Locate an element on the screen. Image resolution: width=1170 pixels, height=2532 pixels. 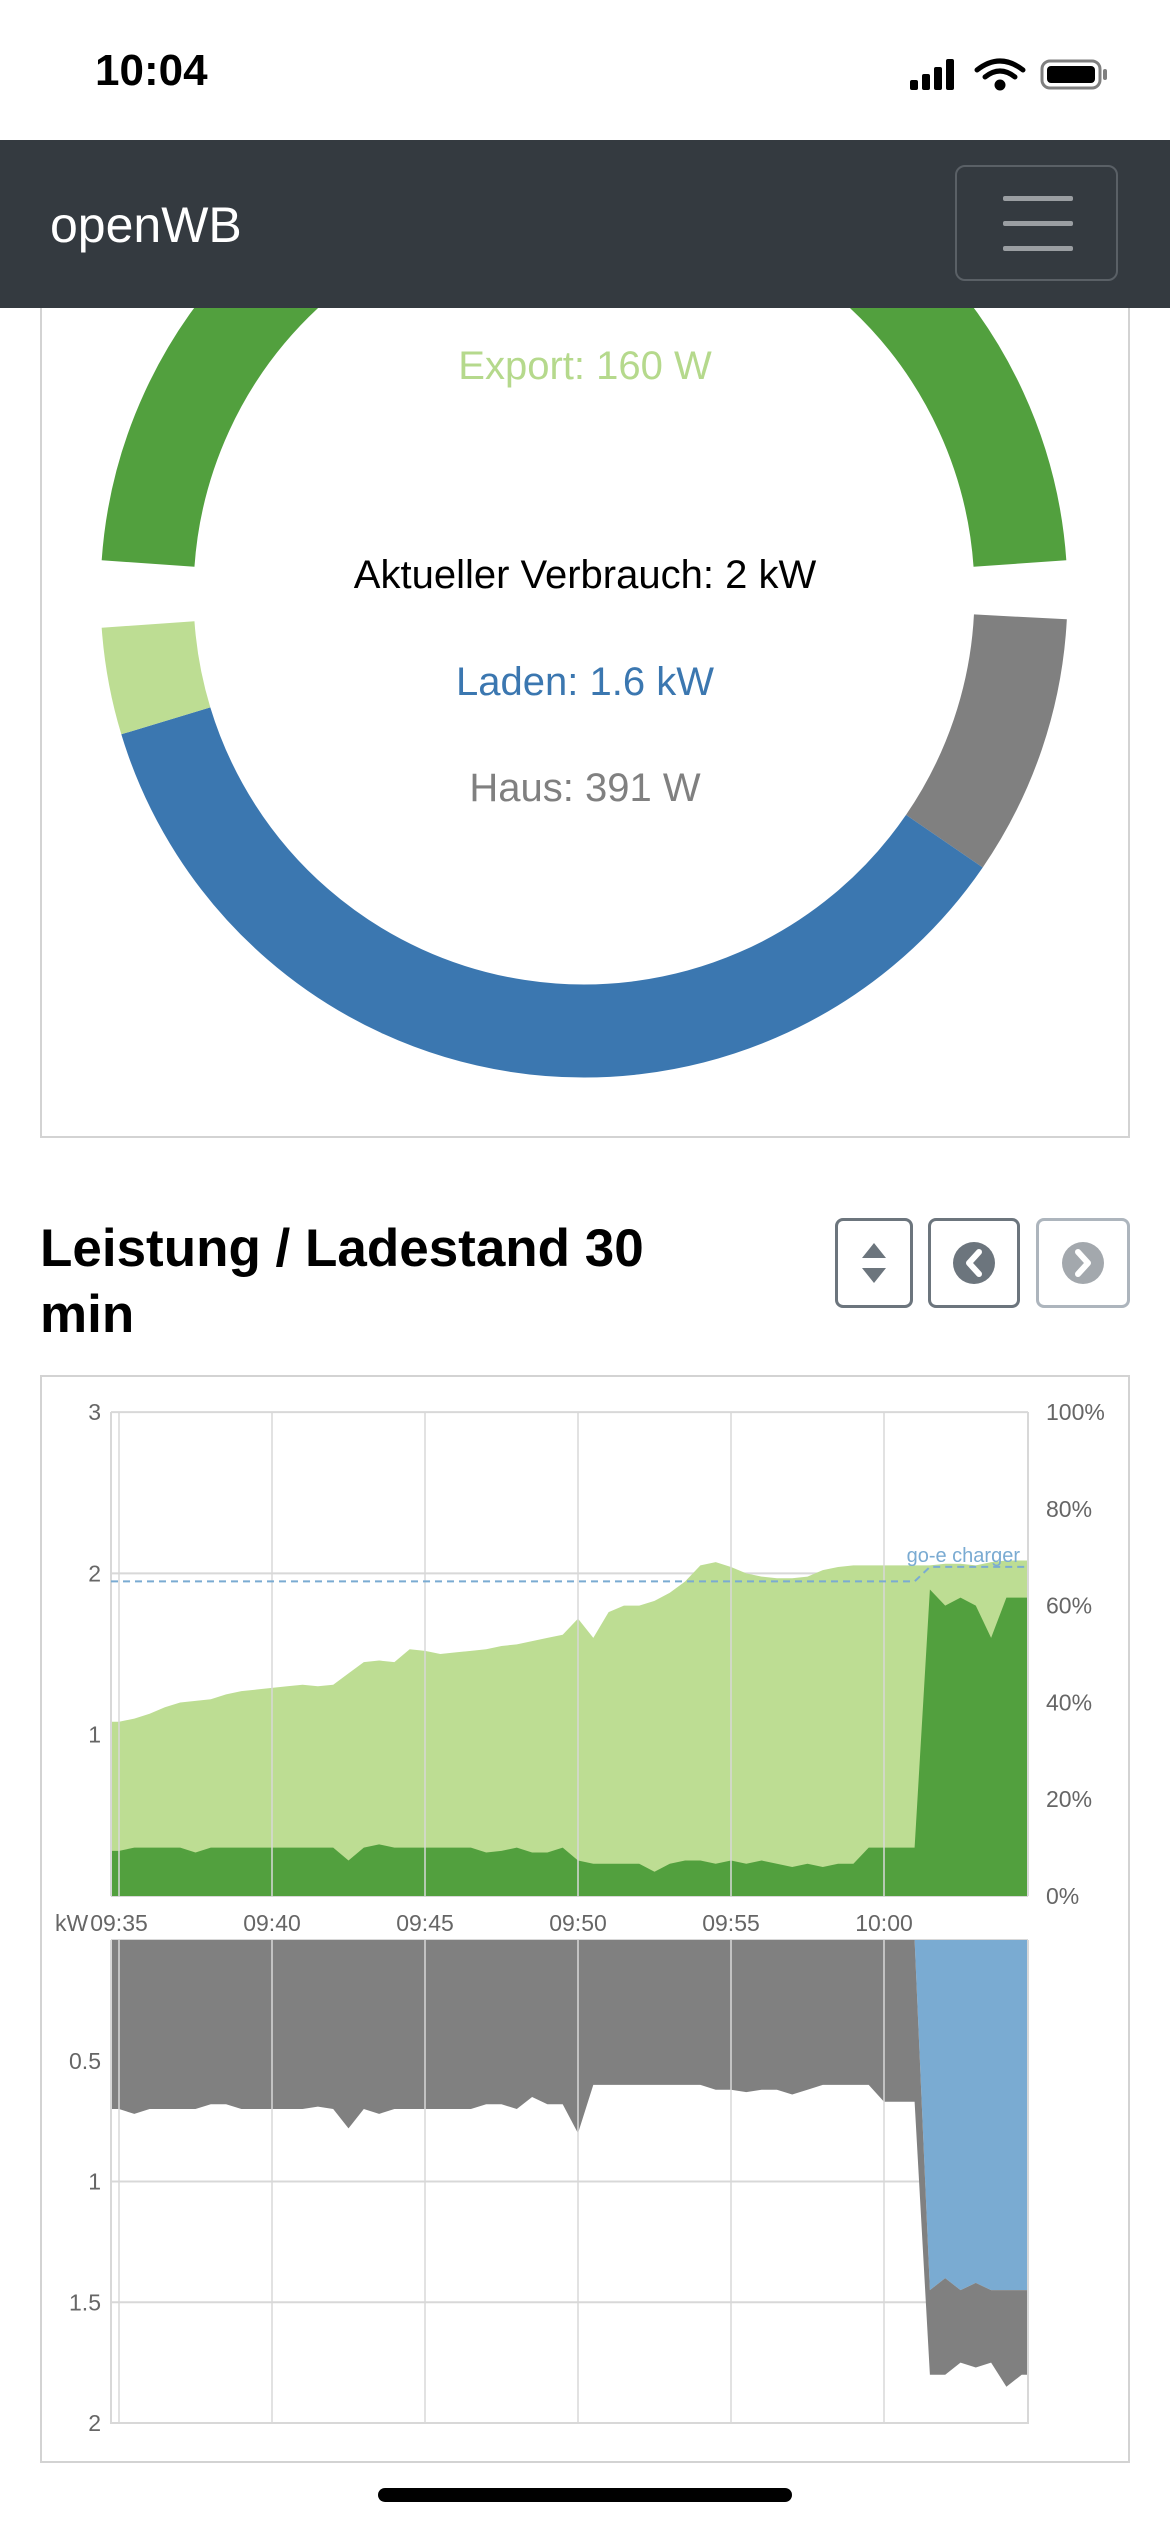
x-tick-label: 10:00 is located at coordinates (884, 1923).